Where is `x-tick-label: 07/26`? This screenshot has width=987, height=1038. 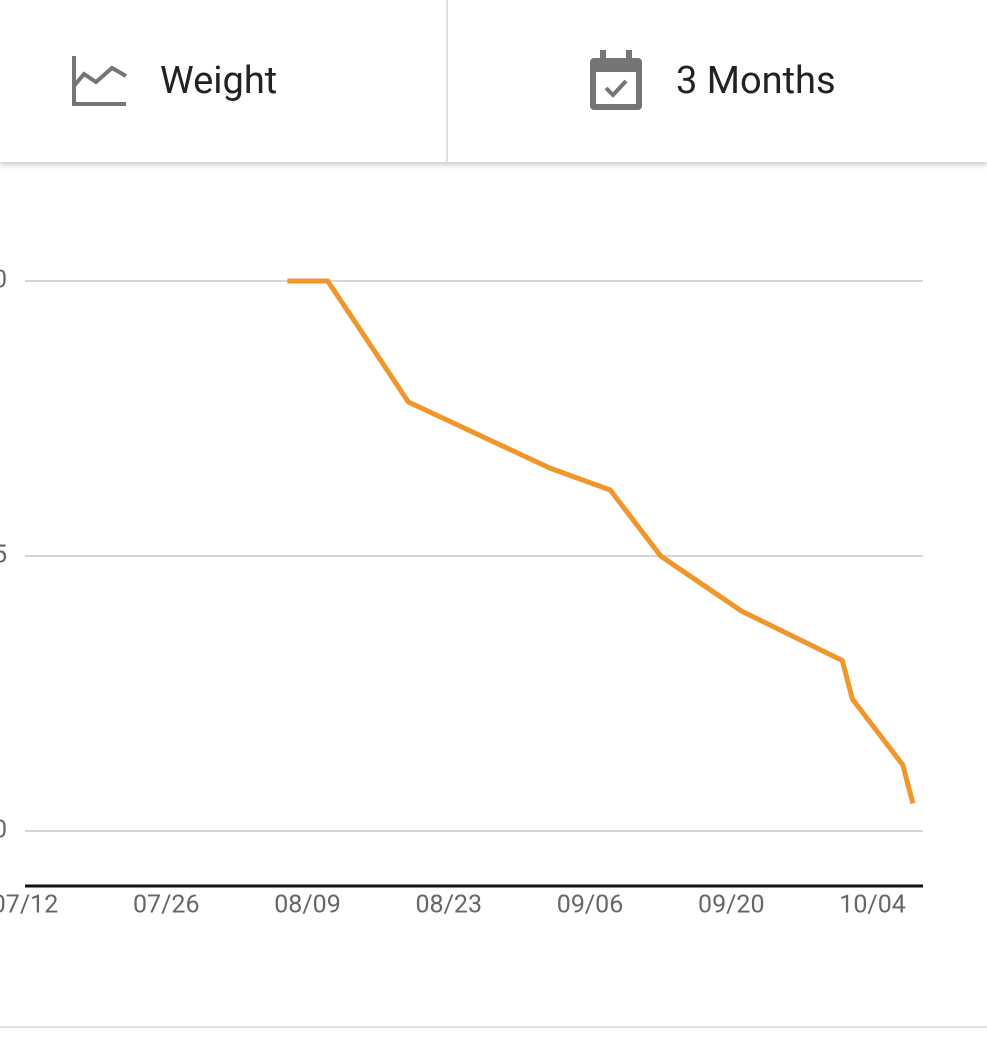
x-tick-label: 07/26 is located at coordinates (166, 905).